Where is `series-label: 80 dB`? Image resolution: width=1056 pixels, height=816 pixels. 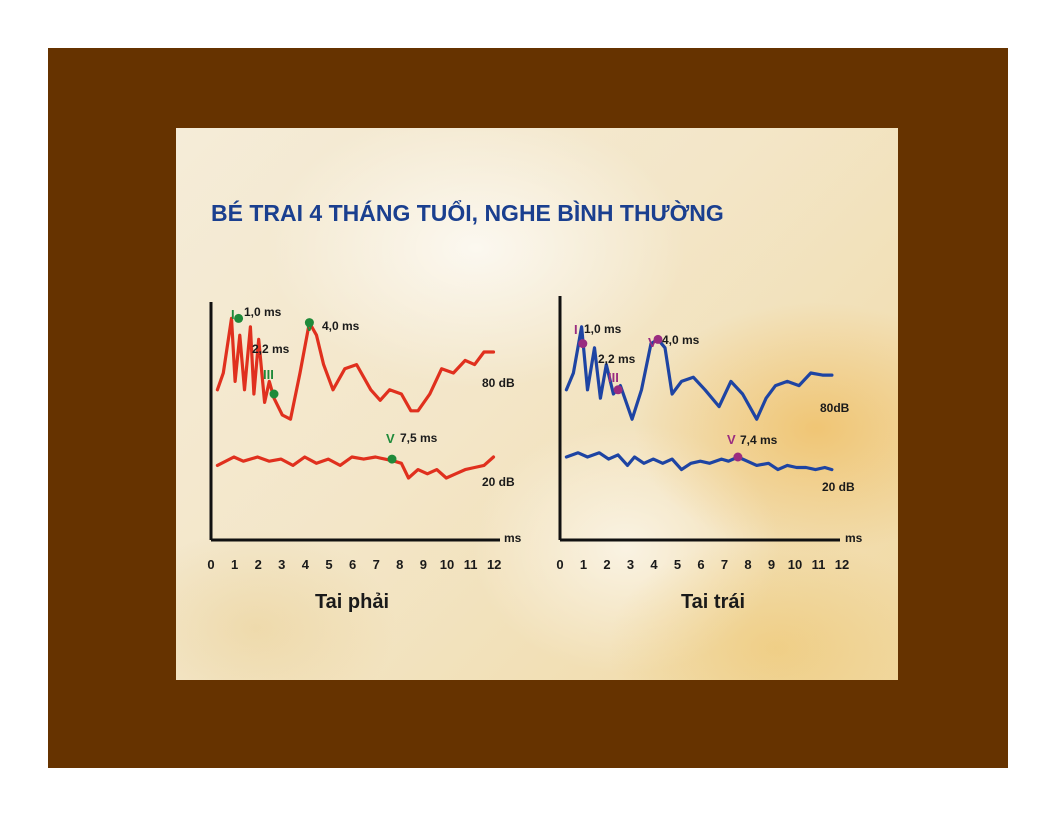
series-label: 80 dB is located at coordinates (498, 383).